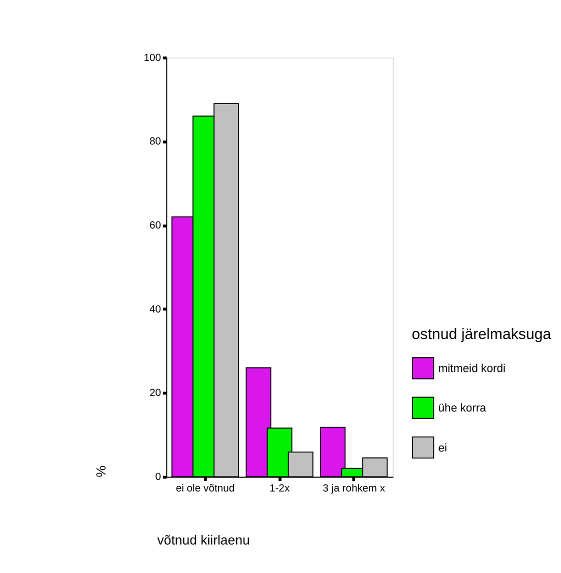  What do you see at coordinates (155, 226) in the screenshot?
I see `y-tick-label: 60` at bounding box center [155, 226].